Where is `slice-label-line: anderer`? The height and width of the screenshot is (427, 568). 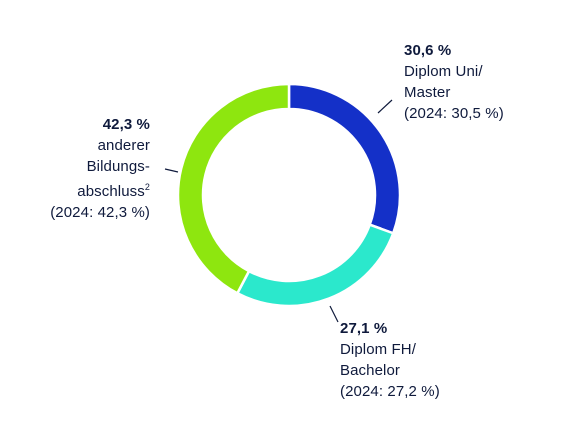
slice-label-line: anderer is located at coordinates (123, 145).